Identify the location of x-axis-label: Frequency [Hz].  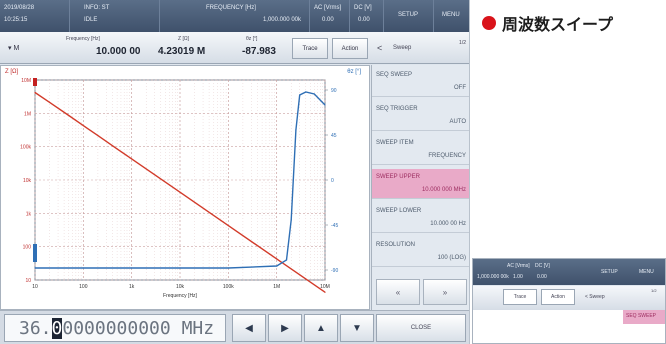
(180, 296).